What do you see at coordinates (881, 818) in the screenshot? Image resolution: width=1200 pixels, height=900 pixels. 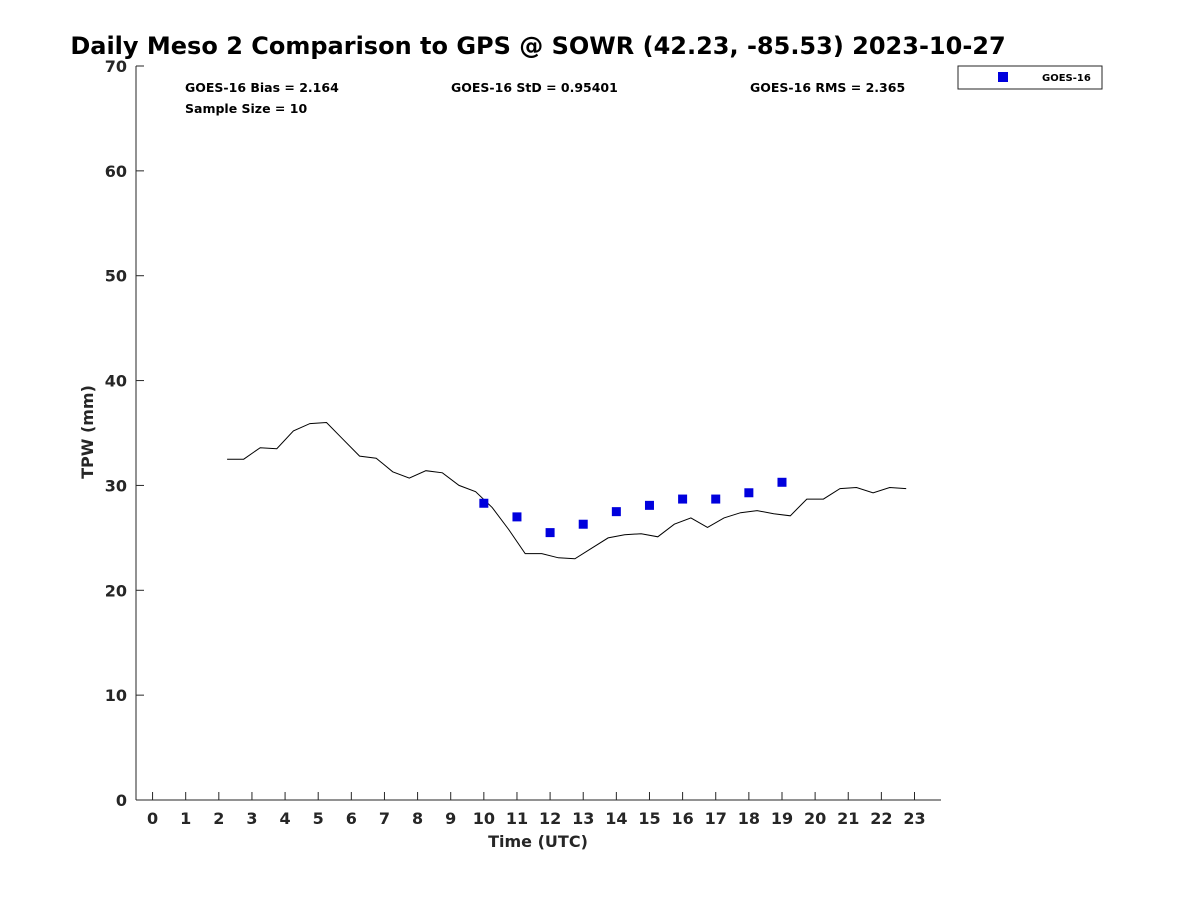 I see `x-tick-label: 22` at bounding box center [881, 818].